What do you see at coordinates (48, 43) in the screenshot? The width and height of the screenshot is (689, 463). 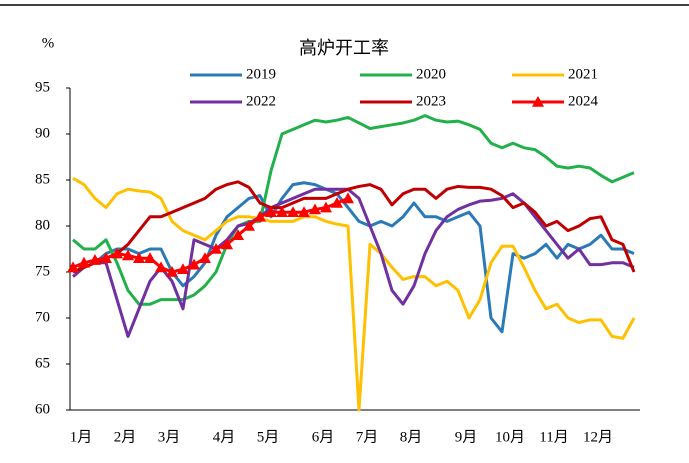 I see `y-axis-unit: %` at bounding box center [48, 43].